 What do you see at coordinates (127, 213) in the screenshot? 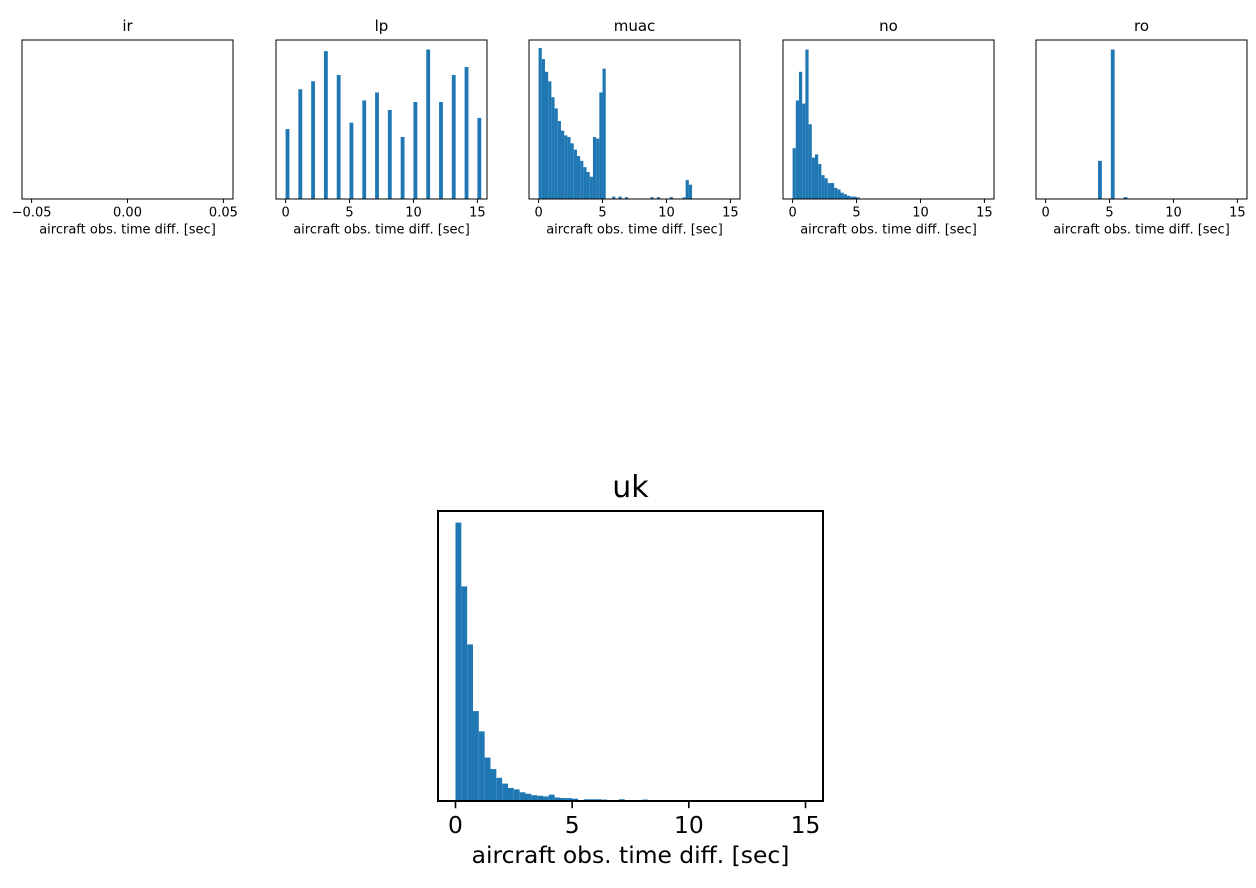
I see `x-tick-label: 0.00` at bounding box center [127, 213].